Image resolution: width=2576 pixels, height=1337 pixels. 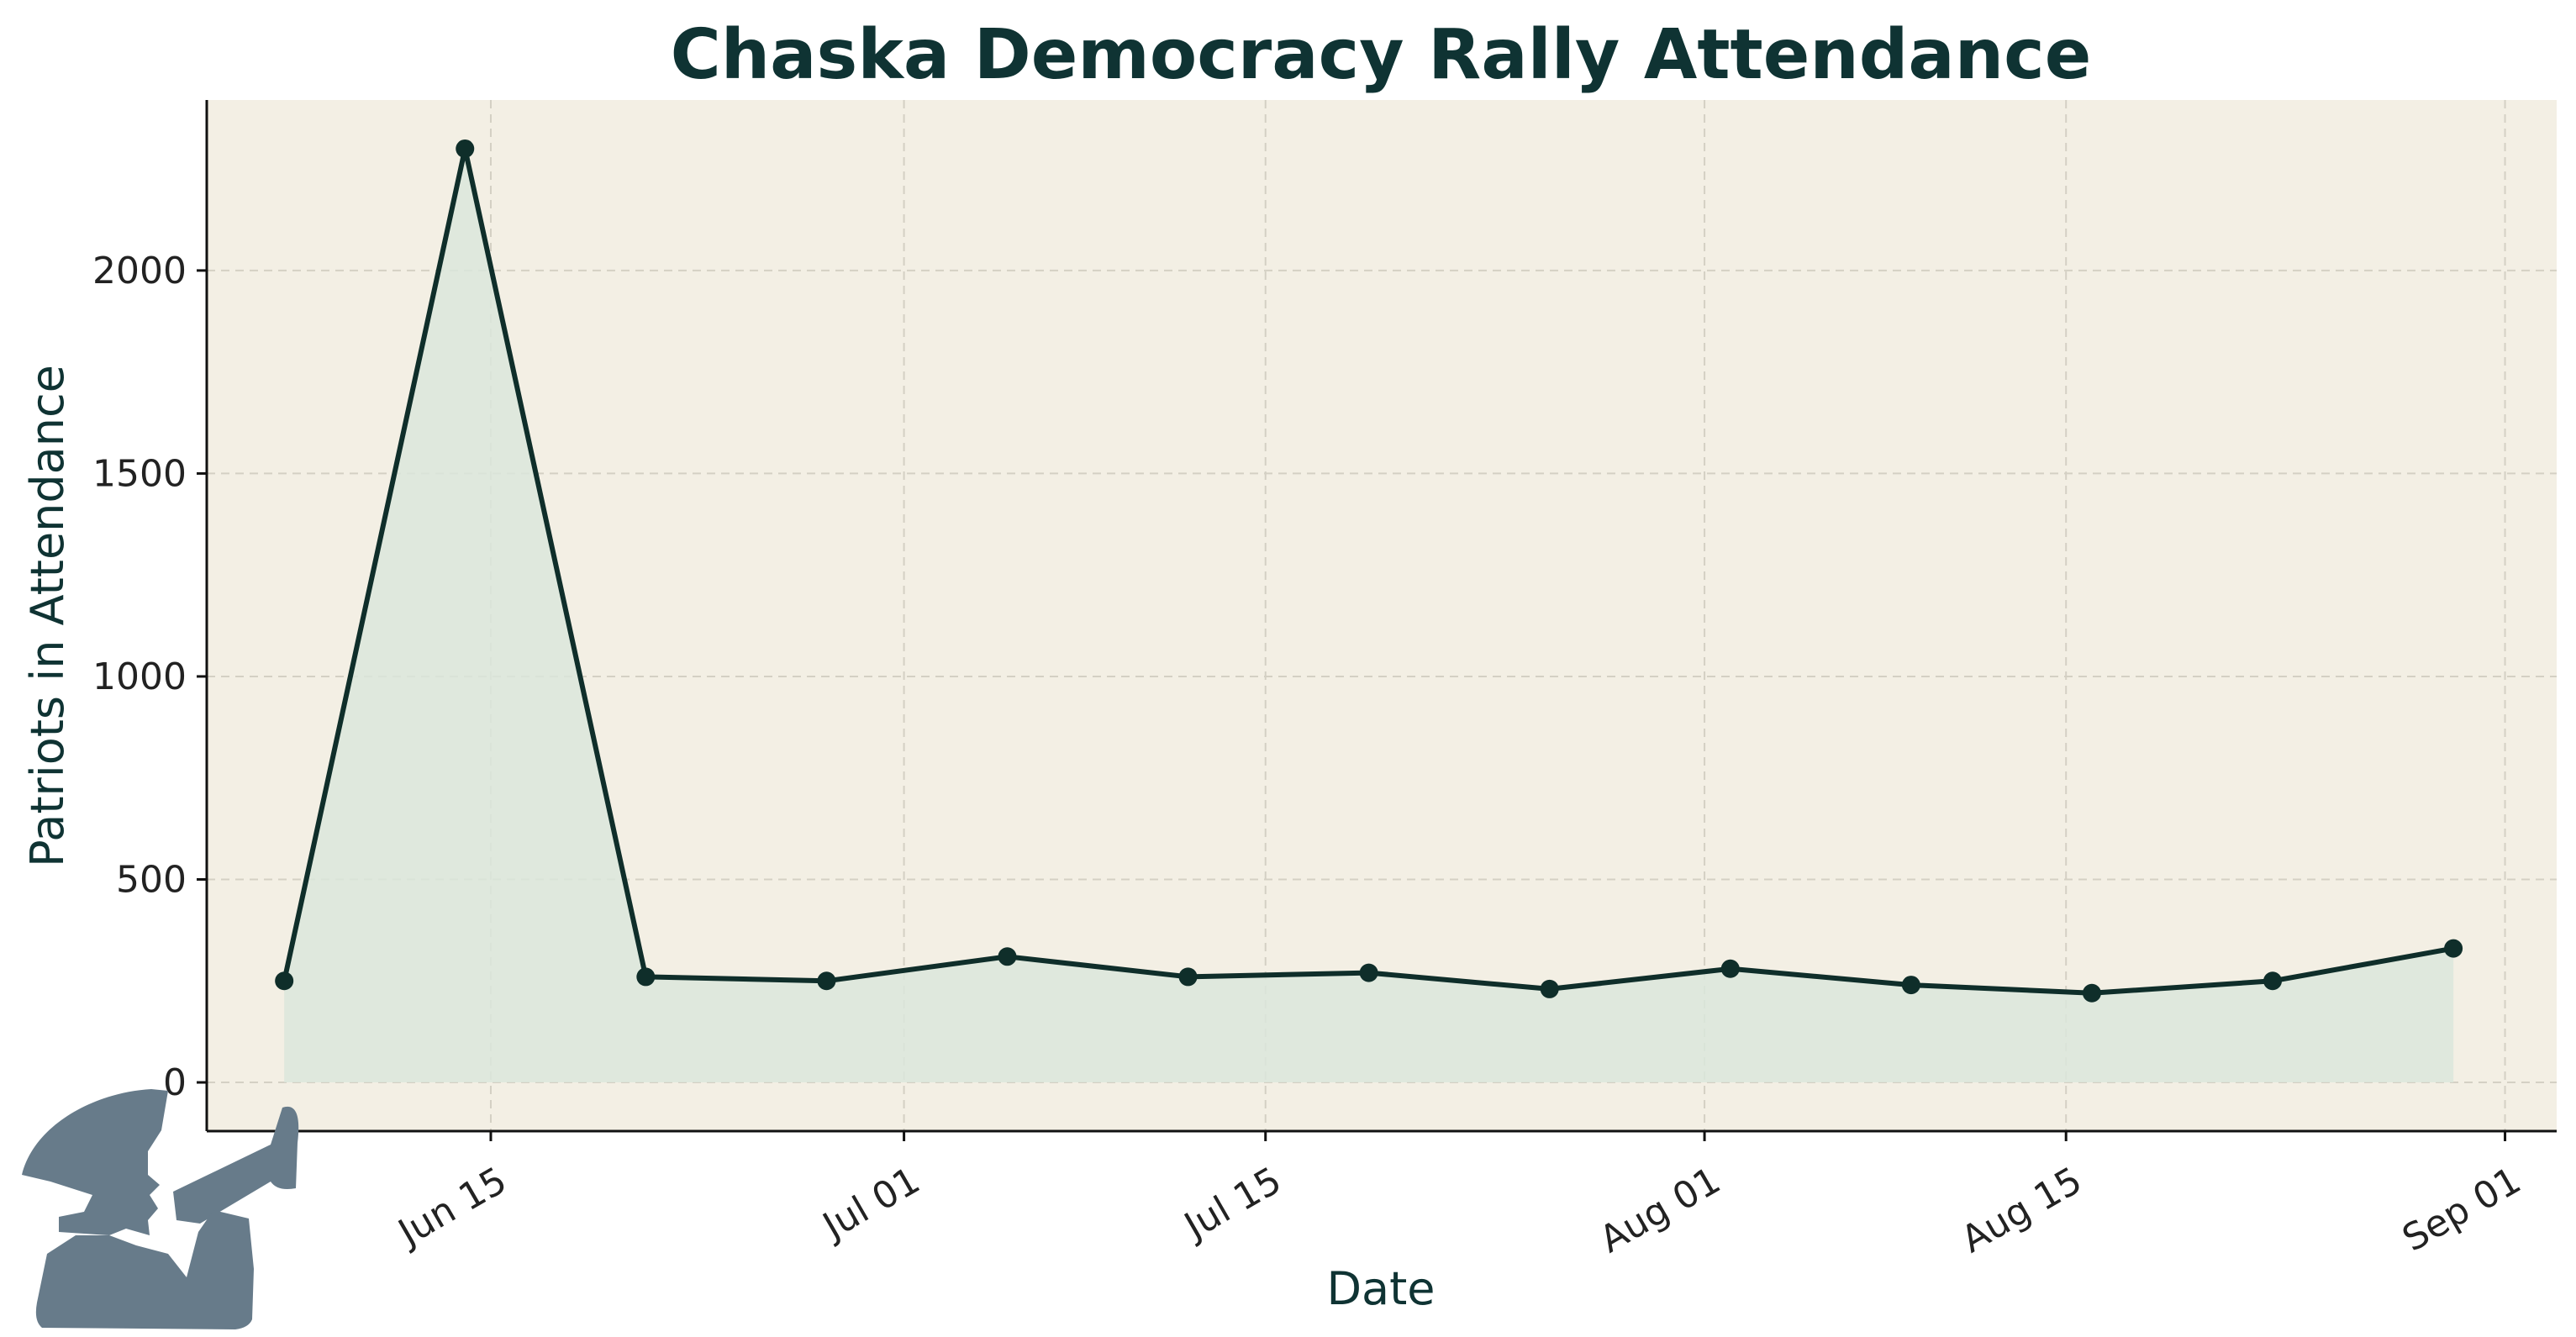 I want to click on y-tick-label: 2000, so click(x=139, y=271).